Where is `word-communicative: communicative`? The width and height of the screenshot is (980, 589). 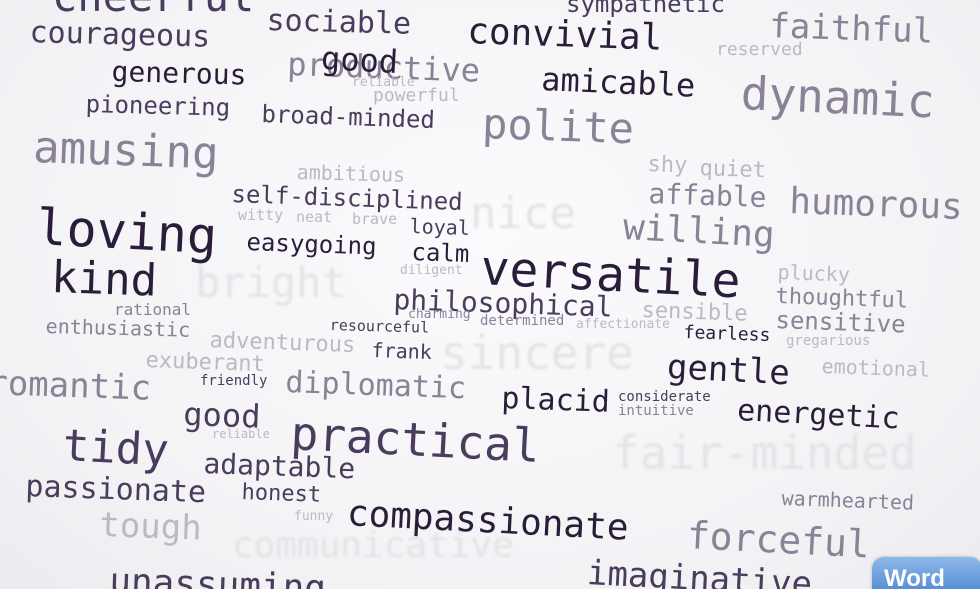
word-communicative: communicative is located at coordinates (373, 545).